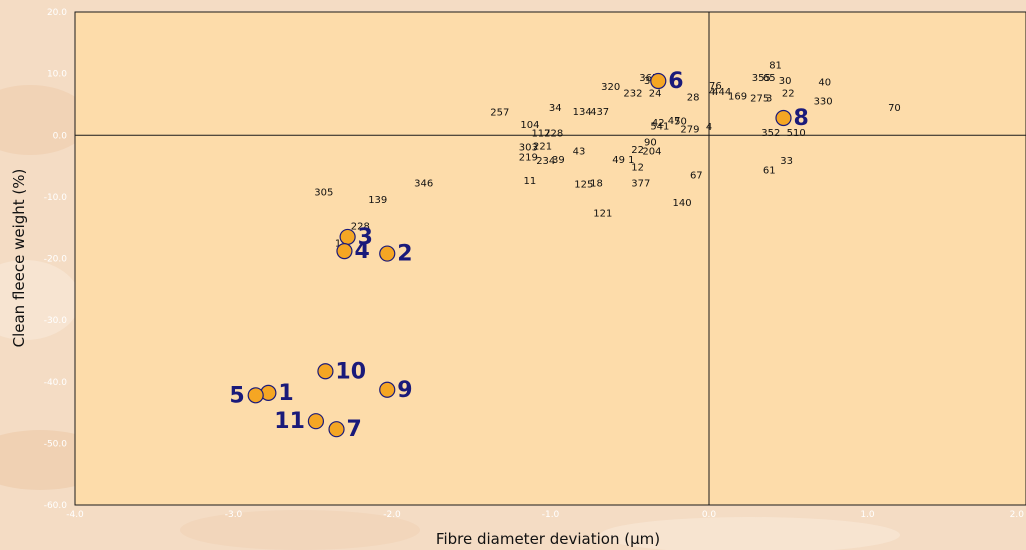 This screenshot has height=550, width=1026. I want to click on point-label: 125, so click(583, 185).